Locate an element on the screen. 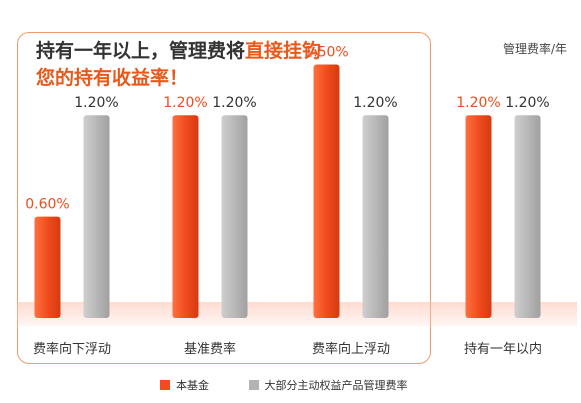 Image resolution: width=581 pixels, height=403 pixels. legend-label-peers: 大部分主动权益产品管理费率 is located at coordinates (336, 385).